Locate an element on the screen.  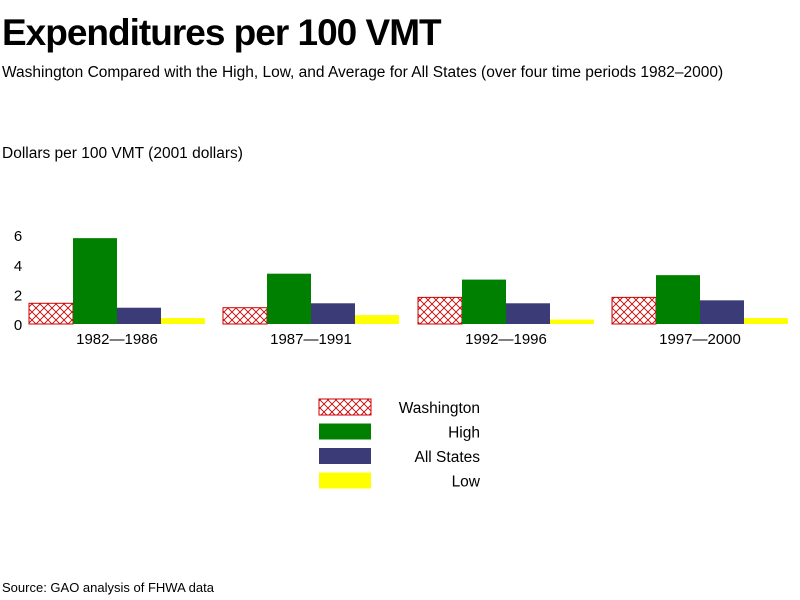
chart-title: Expenditures per 100 VMT is located at coordinates (222, 32).